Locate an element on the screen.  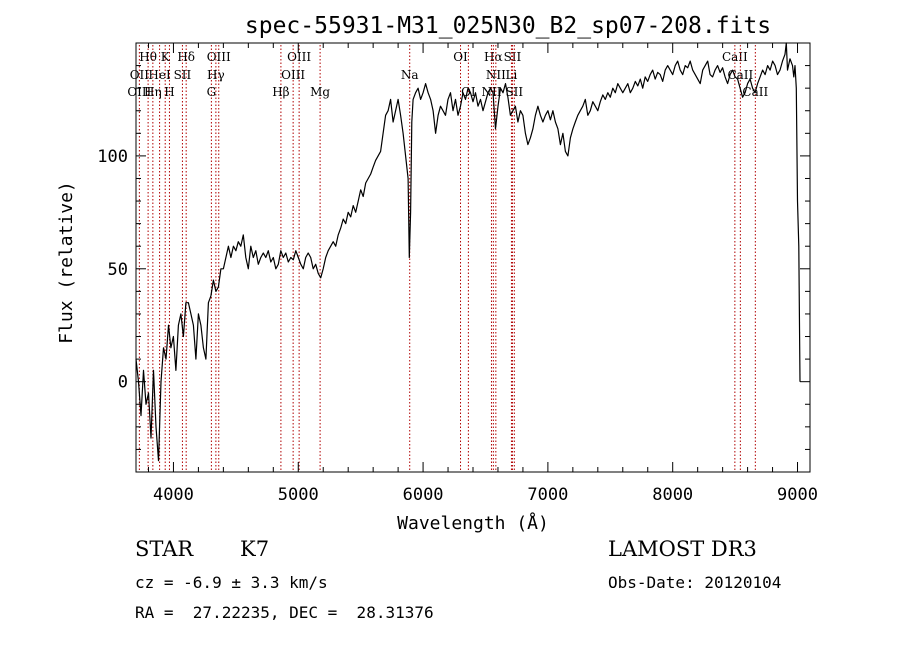
redshift-velocity: cz = -6.9 ± 3.3 km/s is located at coordinates (231, 582).